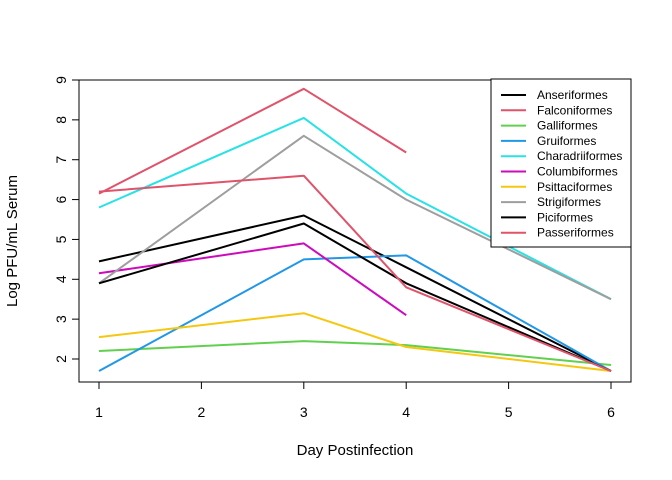 The width and height of the screenshot is (672, 480). What do you see at coordinates (575, 233) in the screenshot?
I see `legend-label: Passeriformes` at bounding box center [575, 233].